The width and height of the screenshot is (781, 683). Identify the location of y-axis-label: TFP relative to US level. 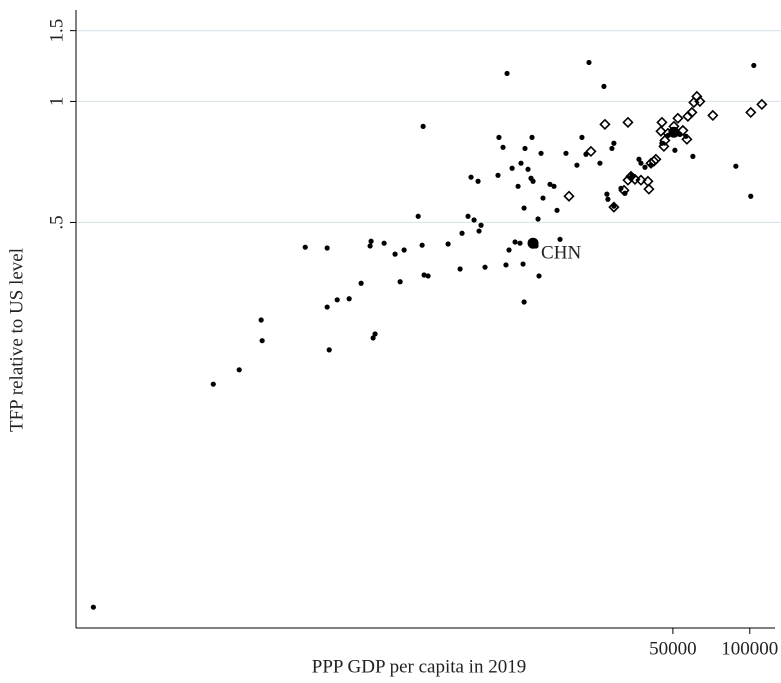
(16, 340).